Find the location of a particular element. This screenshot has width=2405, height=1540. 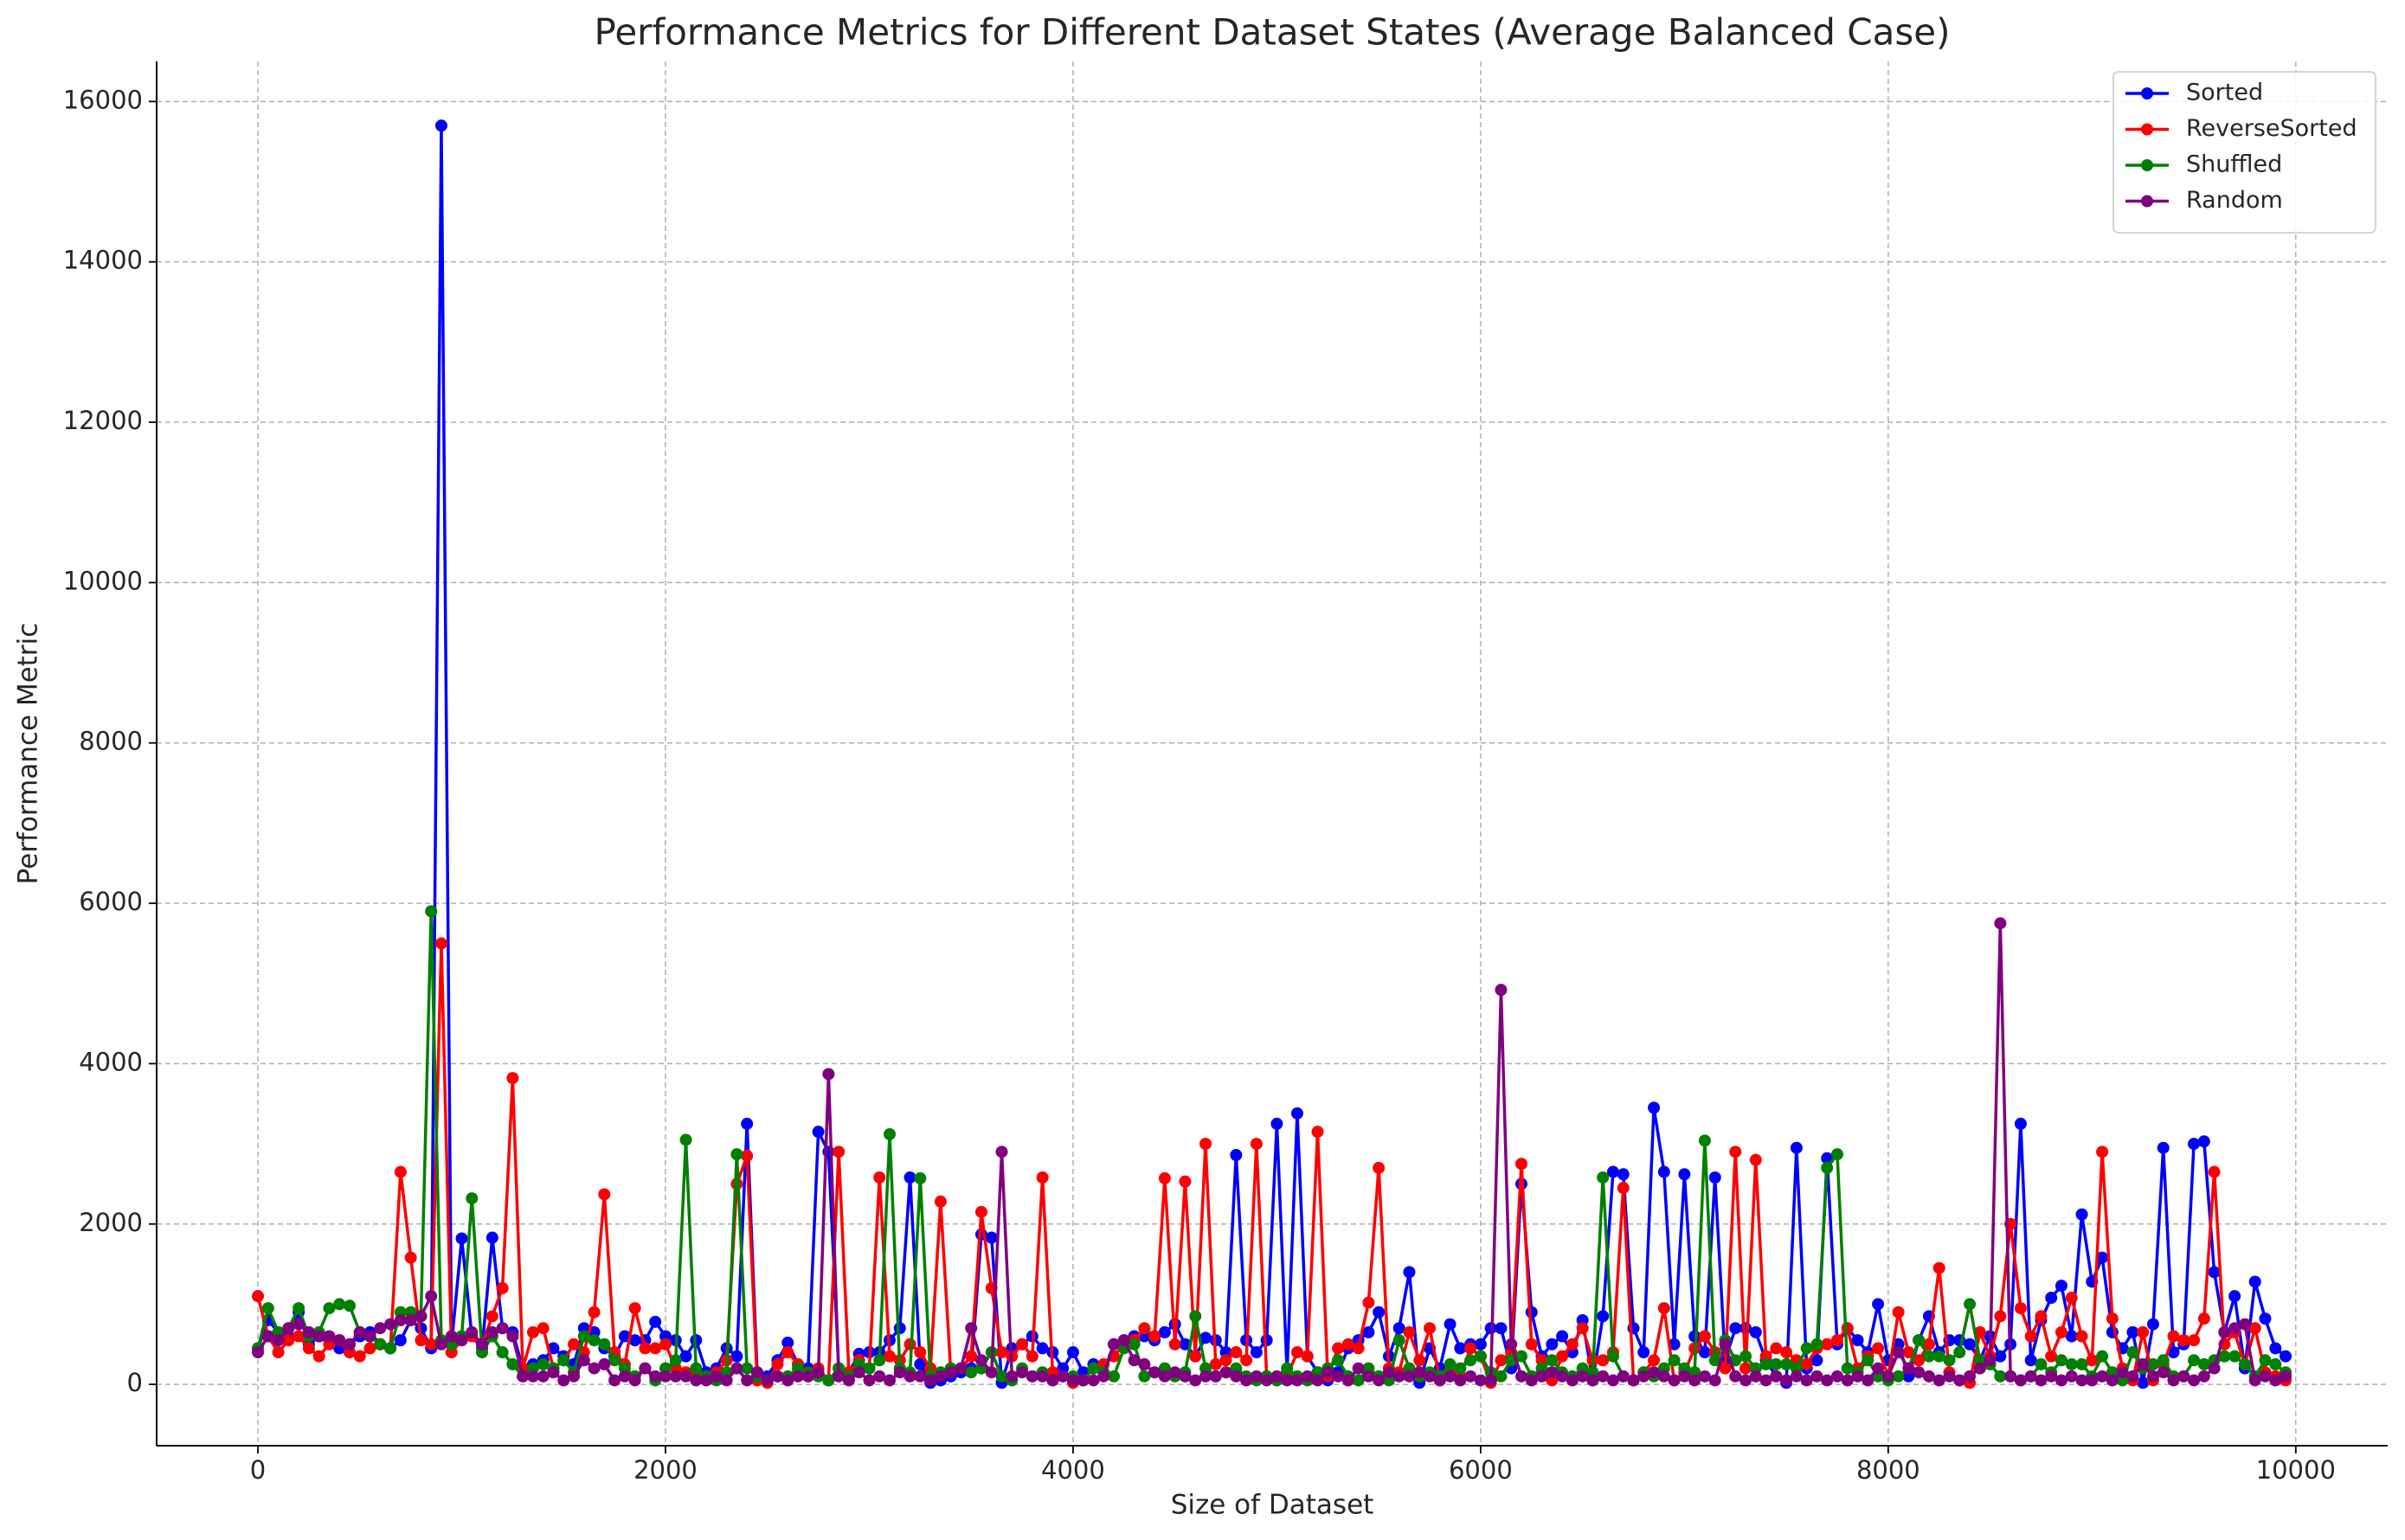

y-tick-label: 12000 is located at coordinates (103, 420).